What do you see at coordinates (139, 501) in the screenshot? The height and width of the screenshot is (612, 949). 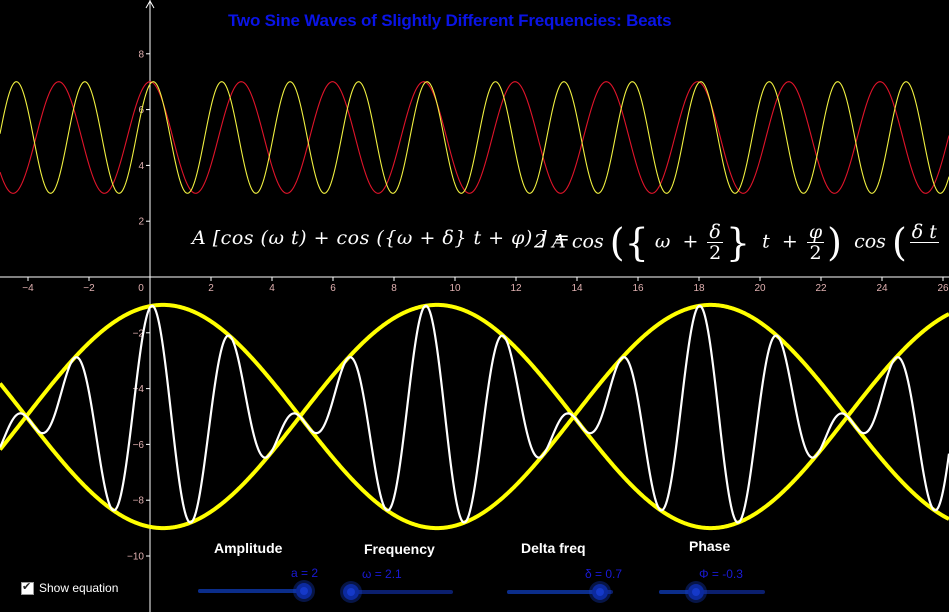 I see `y-tick-label: −8` at bounding box center [139, 501].